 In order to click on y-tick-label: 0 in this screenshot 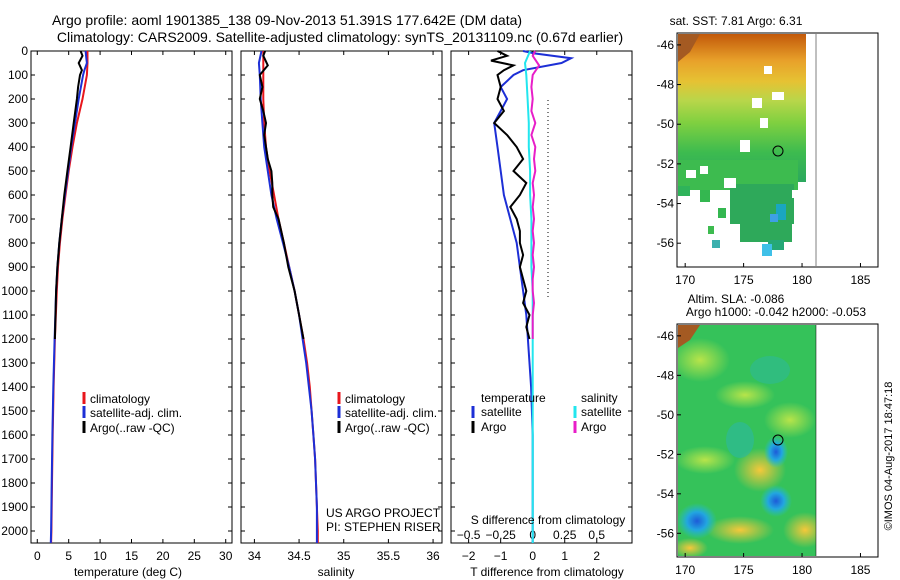, I will do `click(24, 51)`.